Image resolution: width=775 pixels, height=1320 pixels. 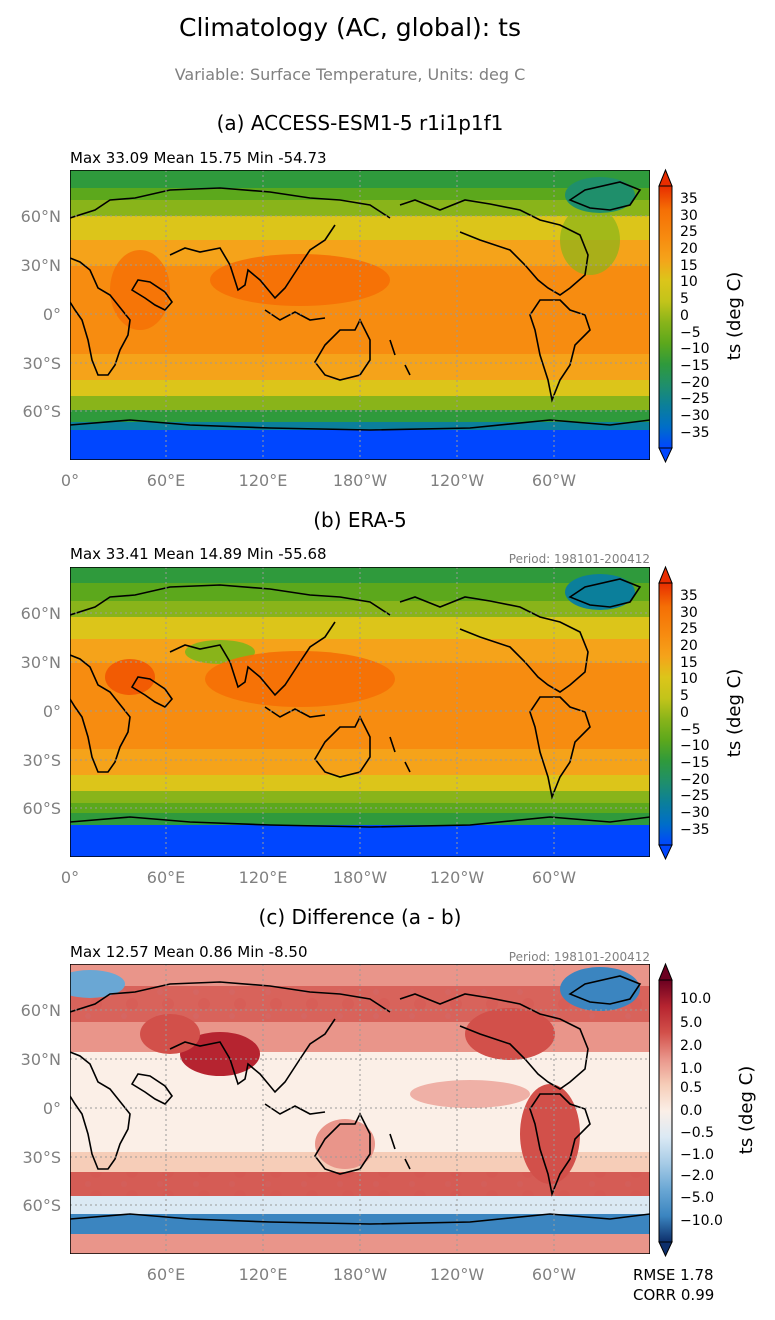 I want to click on panel-c-cbar-tick: −5.0, so click(x=697, y=1198).